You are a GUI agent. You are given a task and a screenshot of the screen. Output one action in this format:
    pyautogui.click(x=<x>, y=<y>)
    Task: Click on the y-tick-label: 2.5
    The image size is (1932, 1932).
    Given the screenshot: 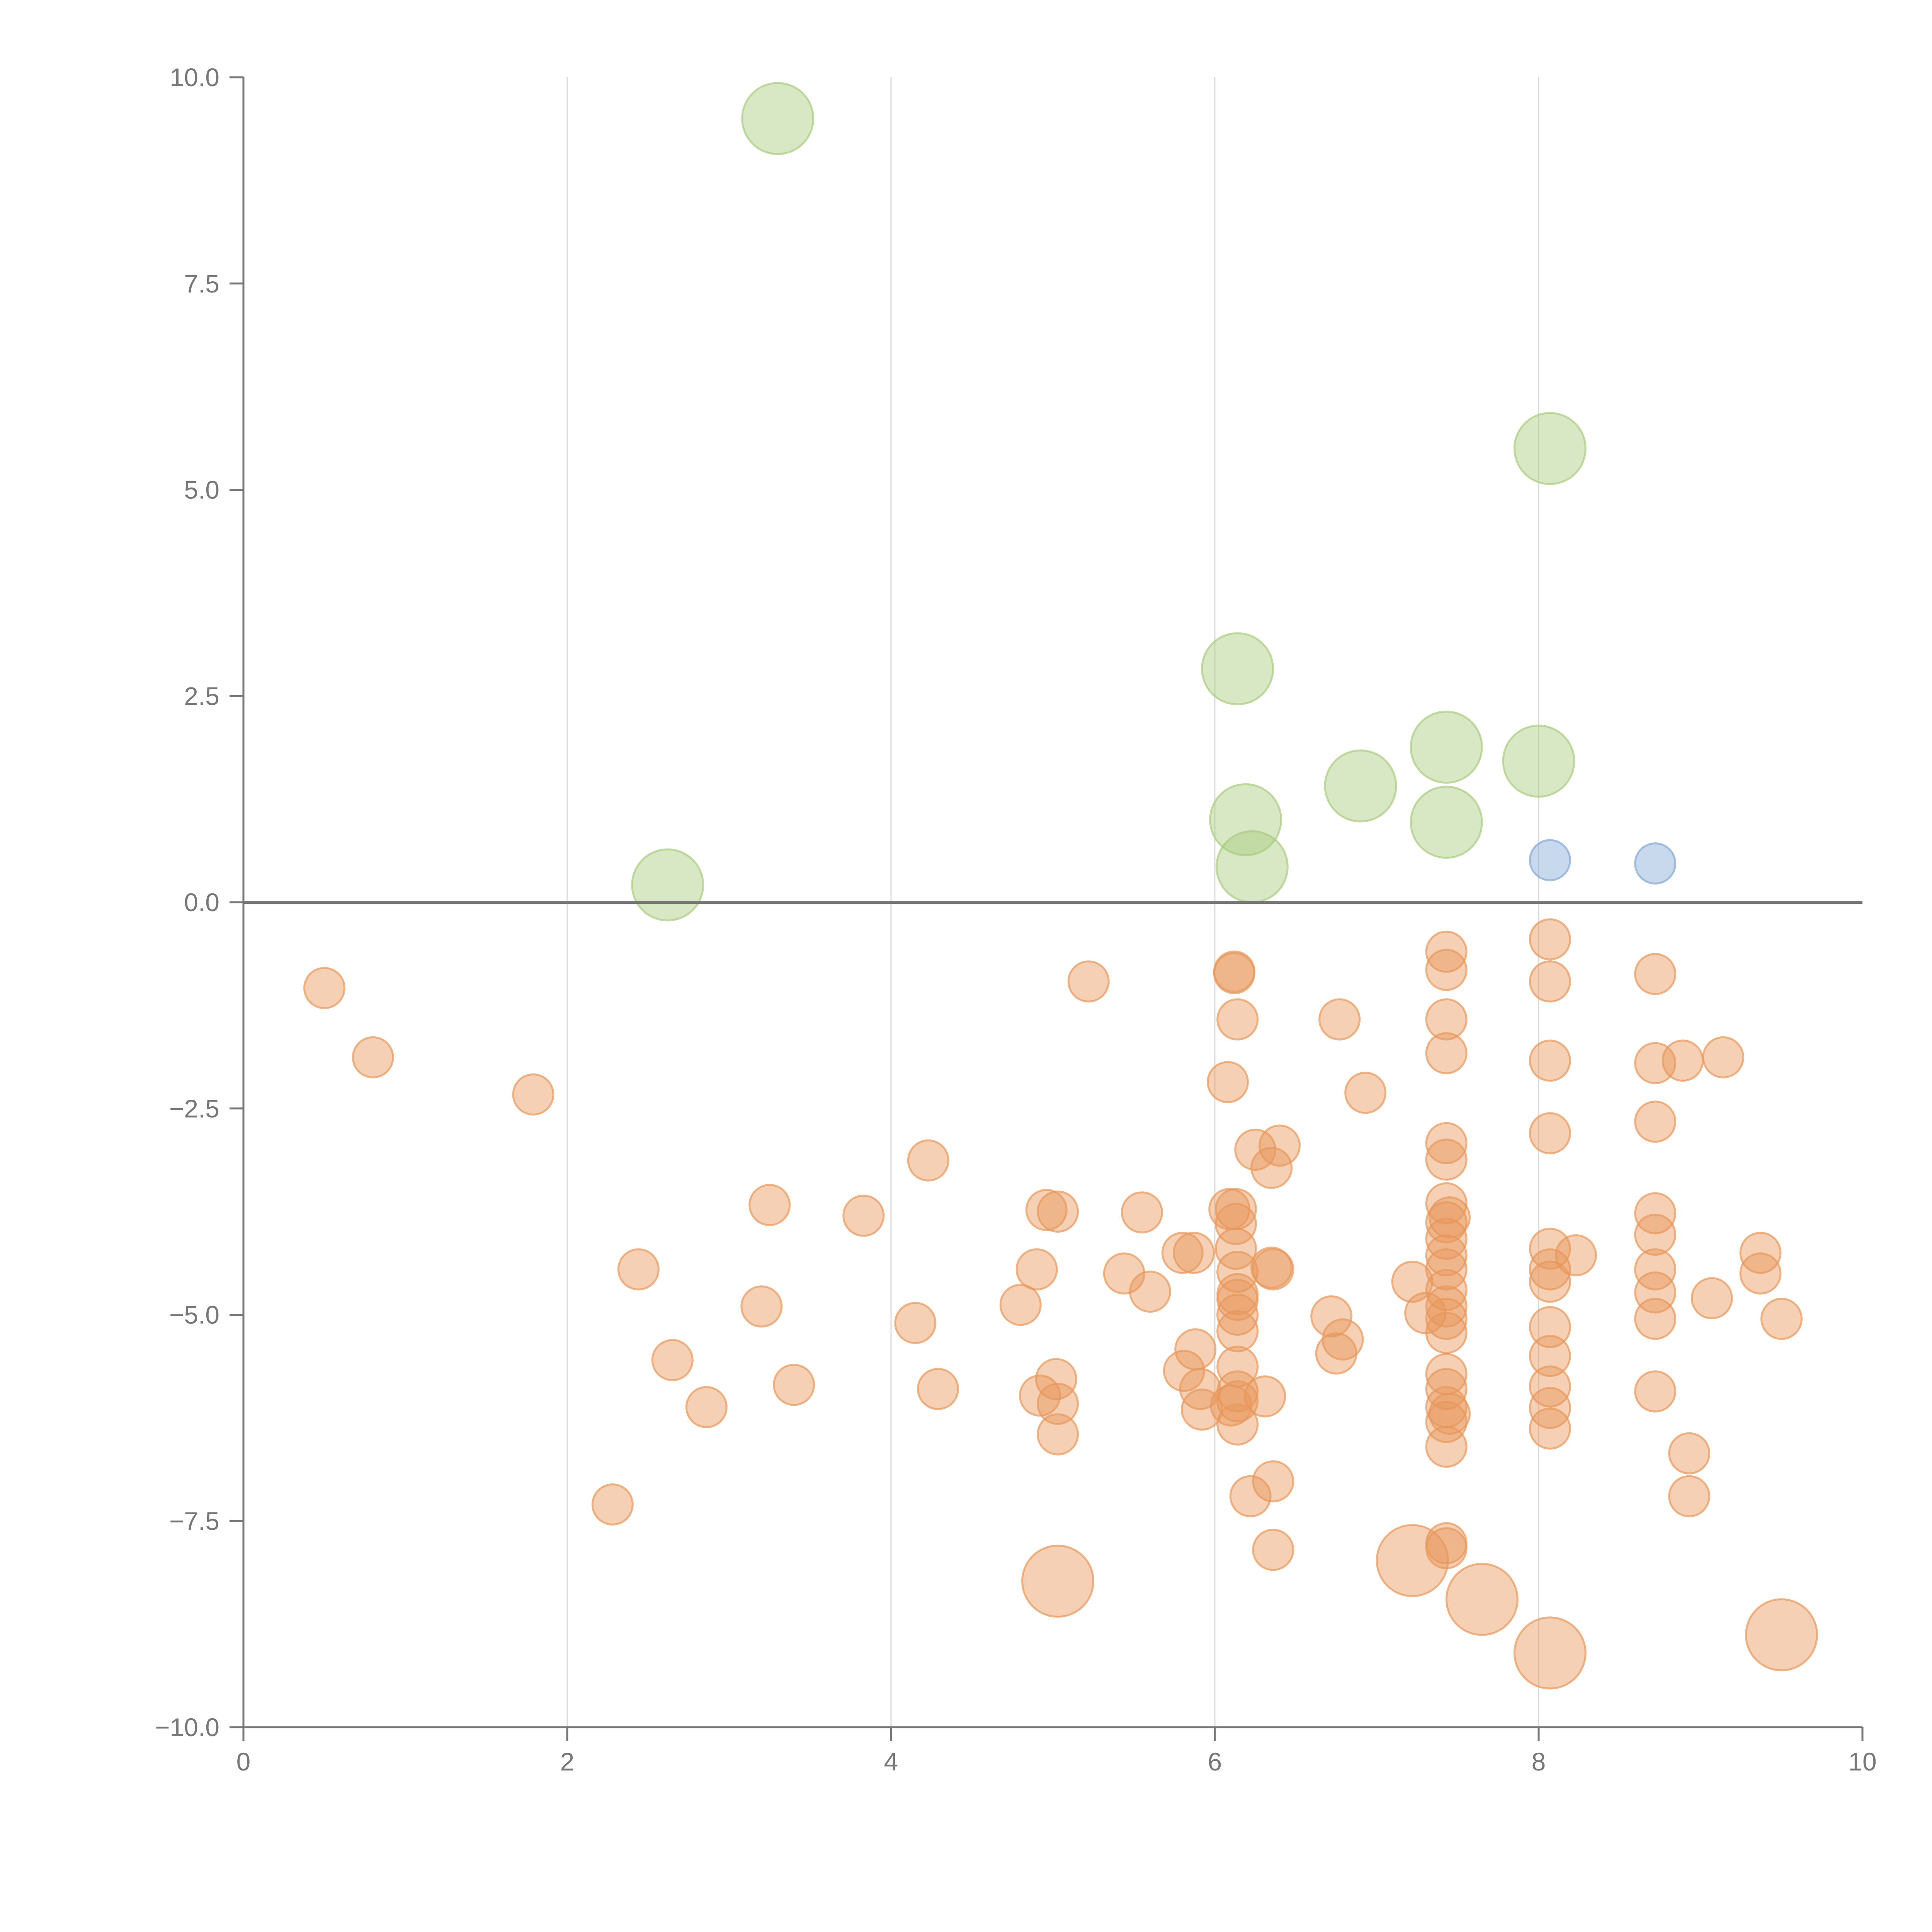 What is the action you would take?
    pyautogui.click(x=202, y=696)
    